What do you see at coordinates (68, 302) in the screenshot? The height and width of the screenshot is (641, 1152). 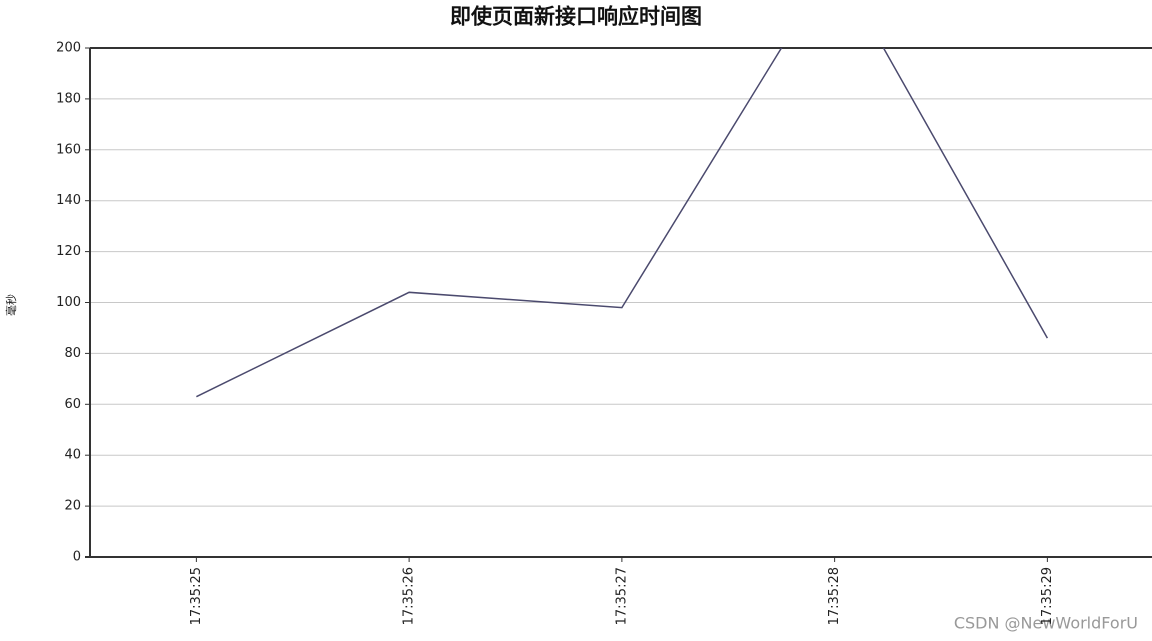 I see `y-tick-label: 100` at bounding box center [68, 302].